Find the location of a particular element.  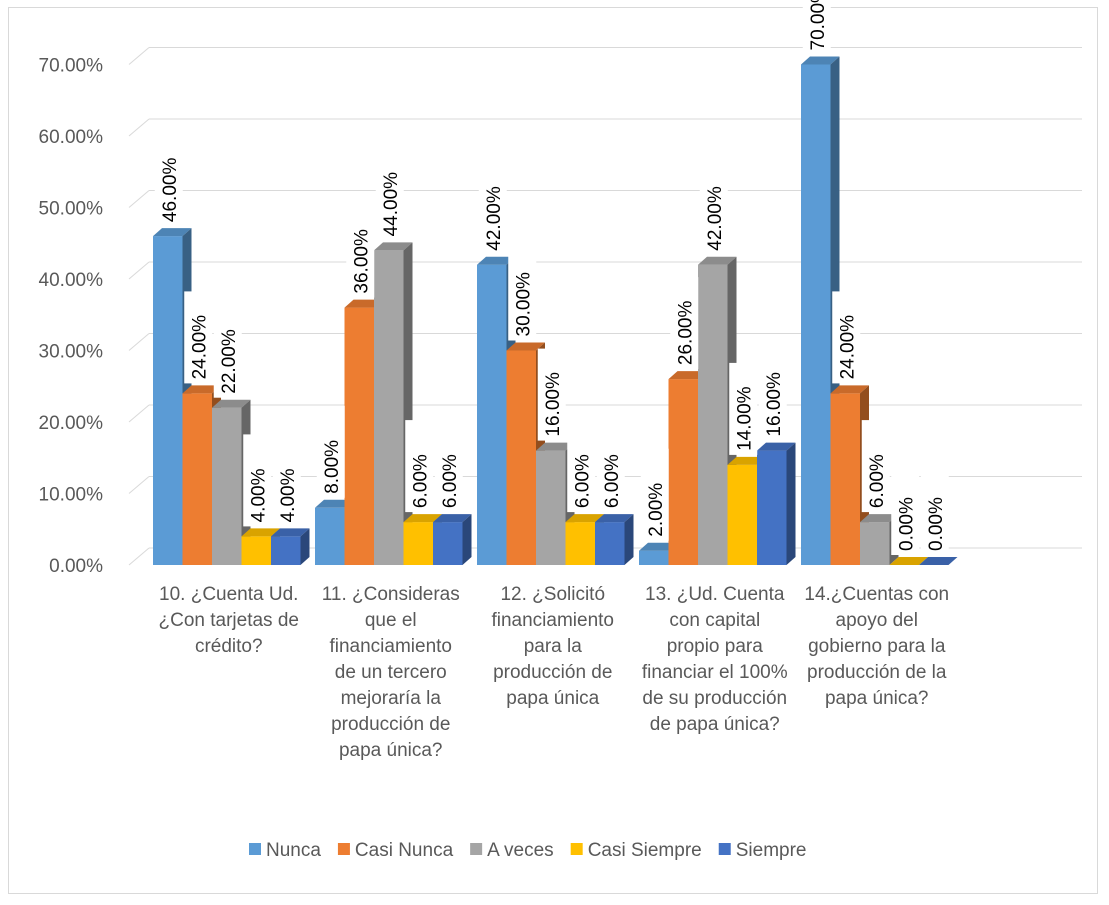

data-label: 70.00% is located at coordinates (816, 27).